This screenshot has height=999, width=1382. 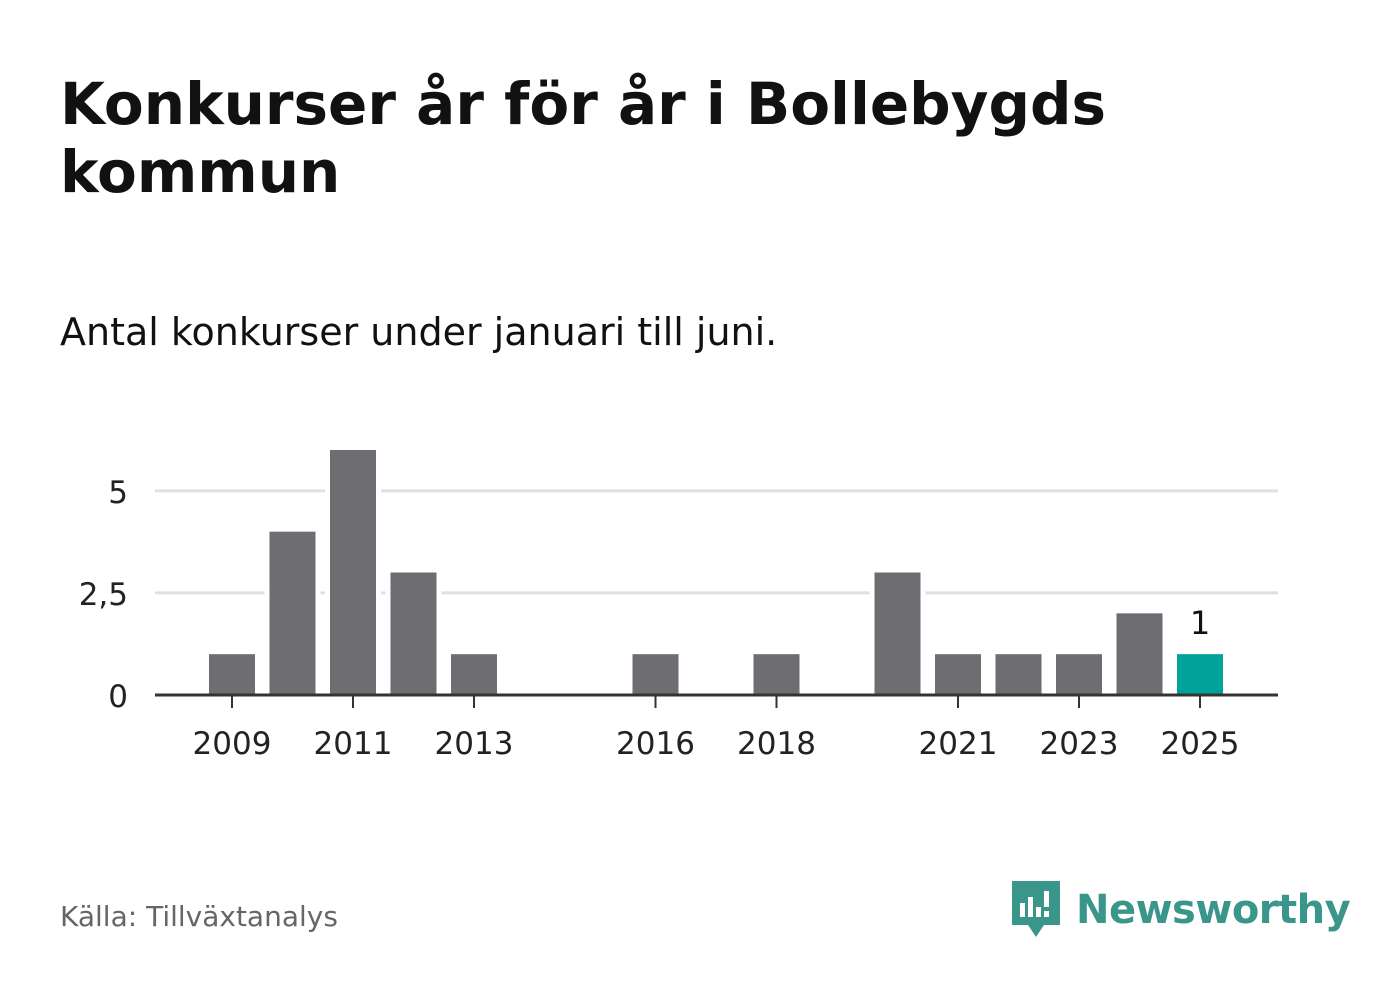 What do you see at coordinates (1213, 910) in the screenshot?
I see `brand-name: Newsworthy` at bounding box center [1213, 910].